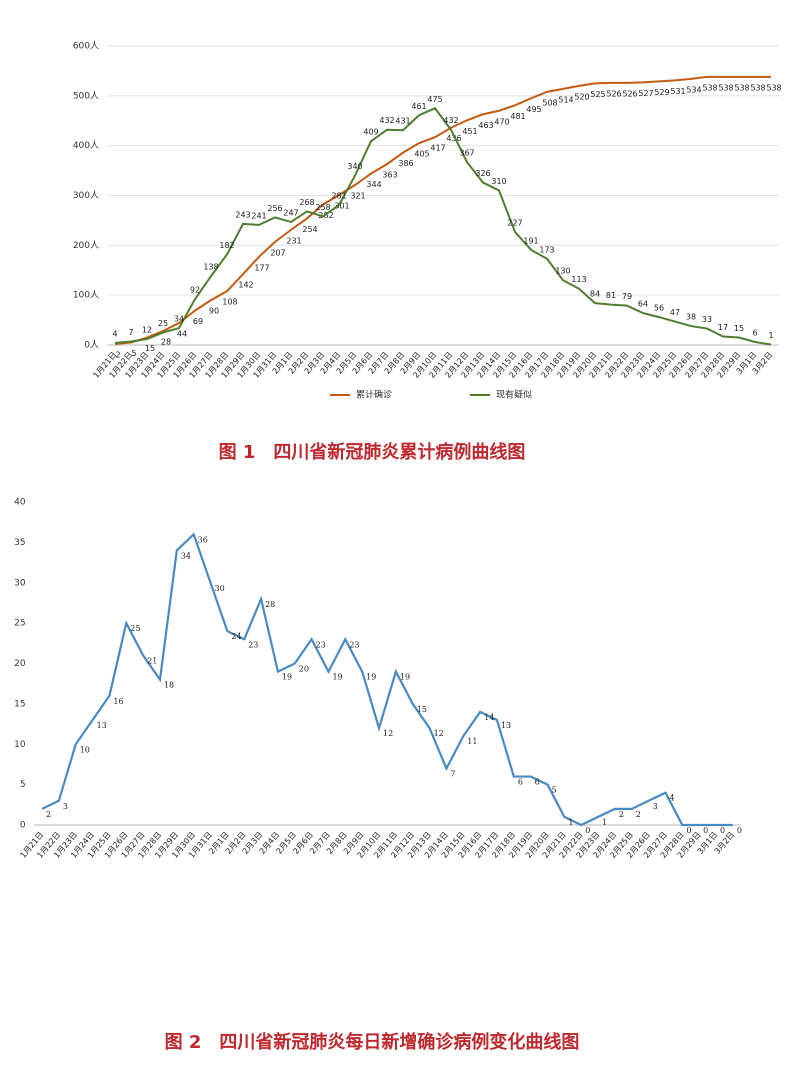 The width and height of the screenshot is (800, 1075). I want to click on y-tick-label: 5, so click(23, 785).